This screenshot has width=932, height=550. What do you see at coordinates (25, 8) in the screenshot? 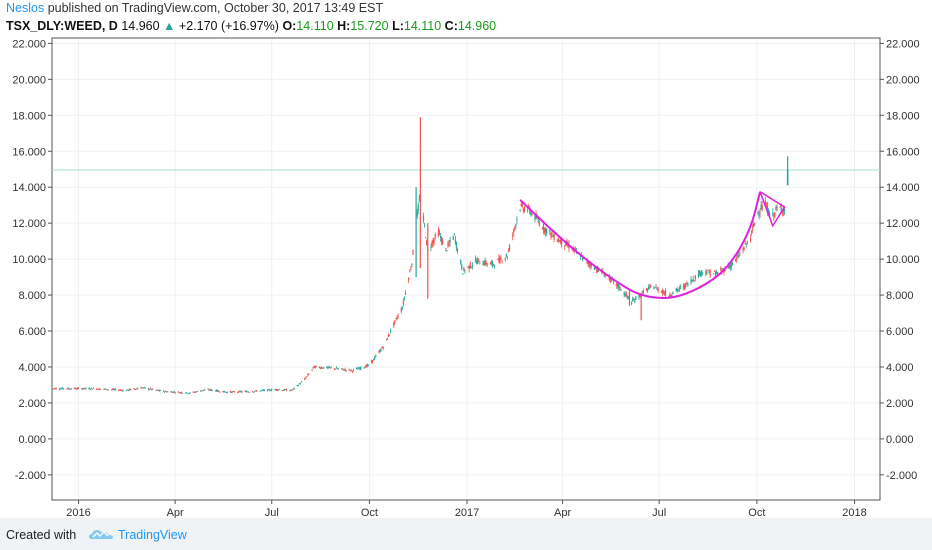
I see `author-link: Neslos` at bounding box center [25, 8].